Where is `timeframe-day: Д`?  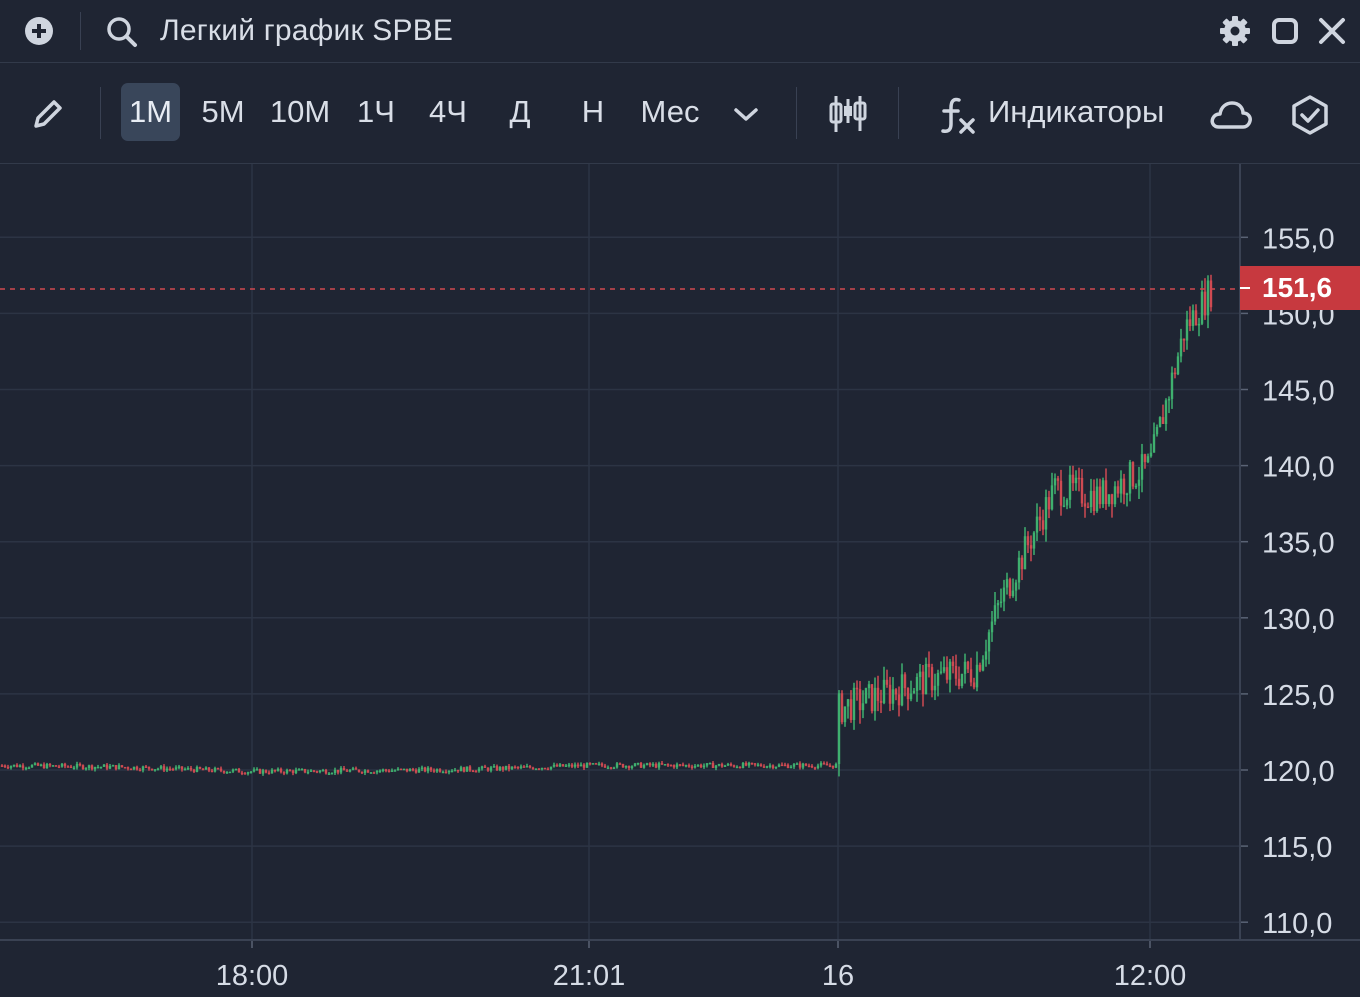
timeframe-day: Д is located at coordinates (520, 111).